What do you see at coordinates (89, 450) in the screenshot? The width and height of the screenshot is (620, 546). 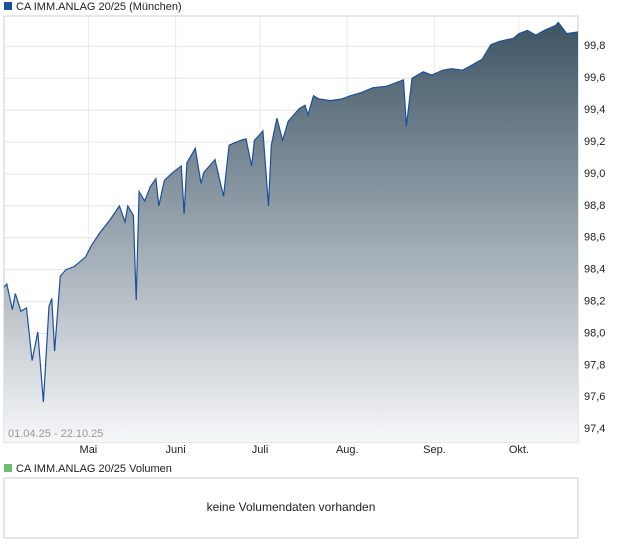 I see `x-tick-label: Mai` at bounding box center [89, 450].